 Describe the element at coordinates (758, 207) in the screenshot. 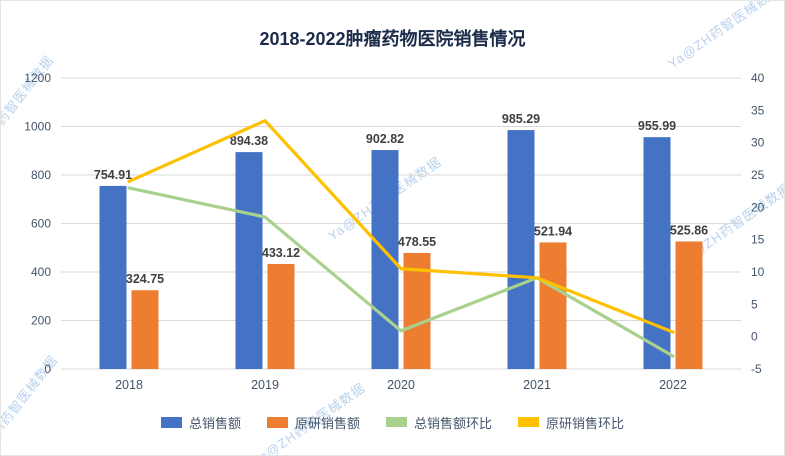

I see `right-axis-tick: 20` at that location.